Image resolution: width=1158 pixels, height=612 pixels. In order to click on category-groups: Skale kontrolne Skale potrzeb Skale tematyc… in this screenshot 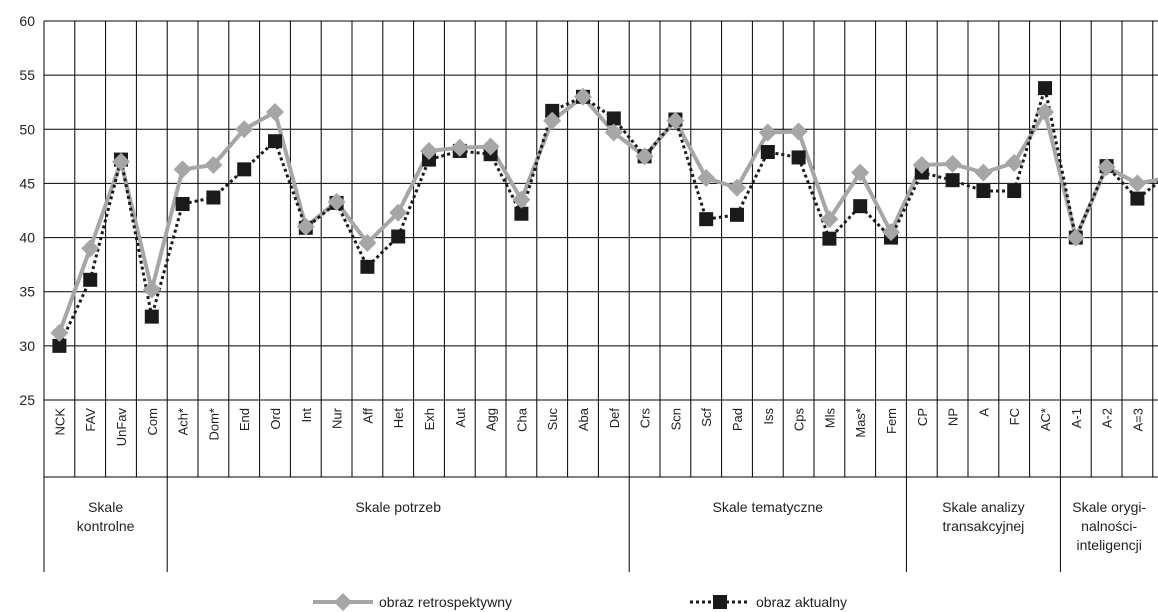, I will do `click(611, 524)`.